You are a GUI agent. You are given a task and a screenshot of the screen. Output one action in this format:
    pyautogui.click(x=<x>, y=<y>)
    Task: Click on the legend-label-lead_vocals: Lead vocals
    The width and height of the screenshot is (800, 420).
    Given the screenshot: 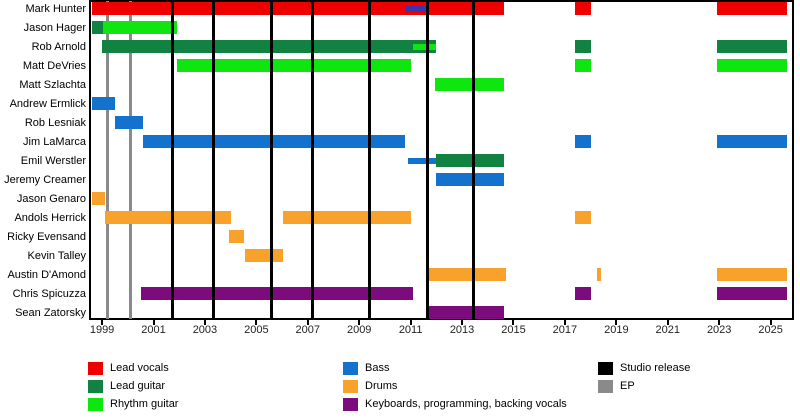 What is the action you would take?
    pyautogui.click(x=139, y=368)
    